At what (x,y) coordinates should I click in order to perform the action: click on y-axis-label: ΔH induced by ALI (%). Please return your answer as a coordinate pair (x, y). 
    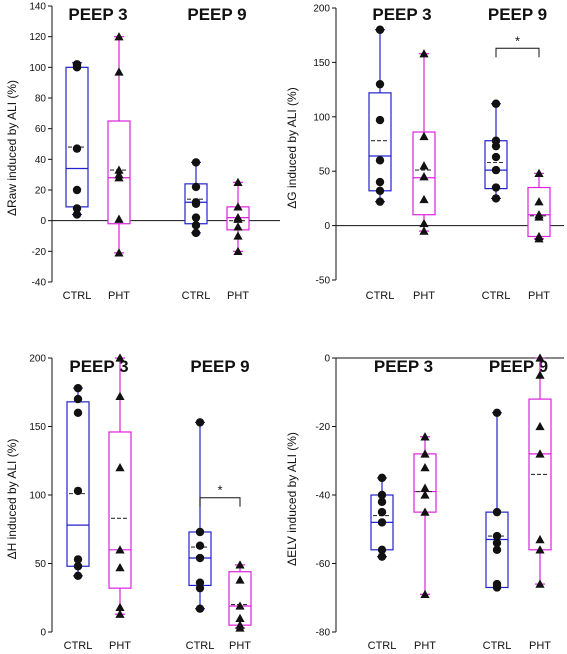
    Looking at the image, I should click on (12, 499).